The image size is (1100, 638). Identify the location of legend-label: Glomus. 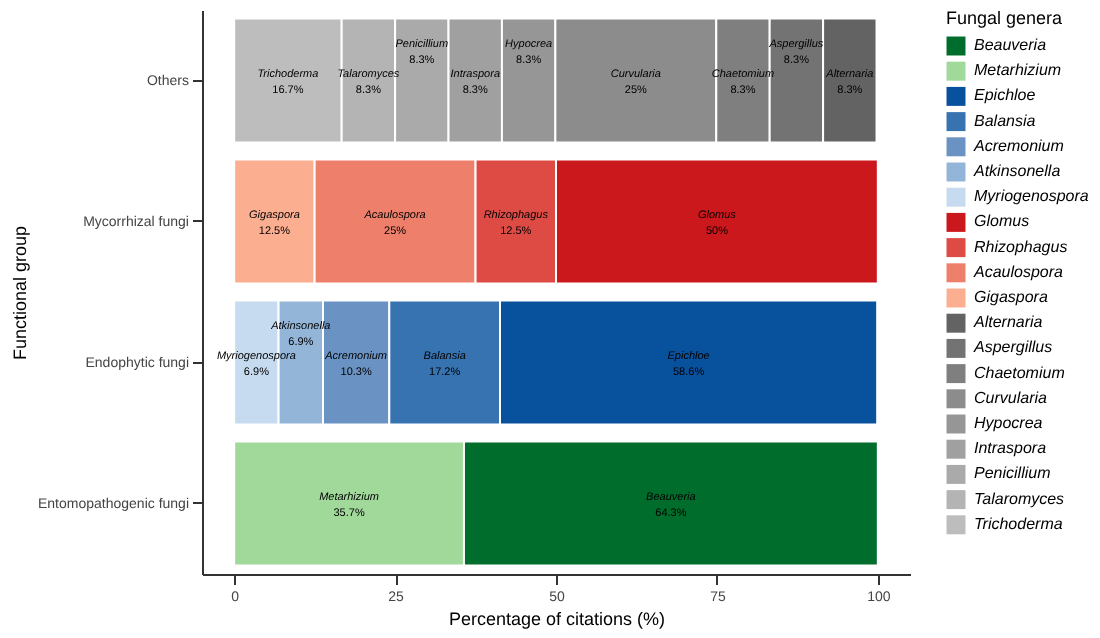
(1002, 221).